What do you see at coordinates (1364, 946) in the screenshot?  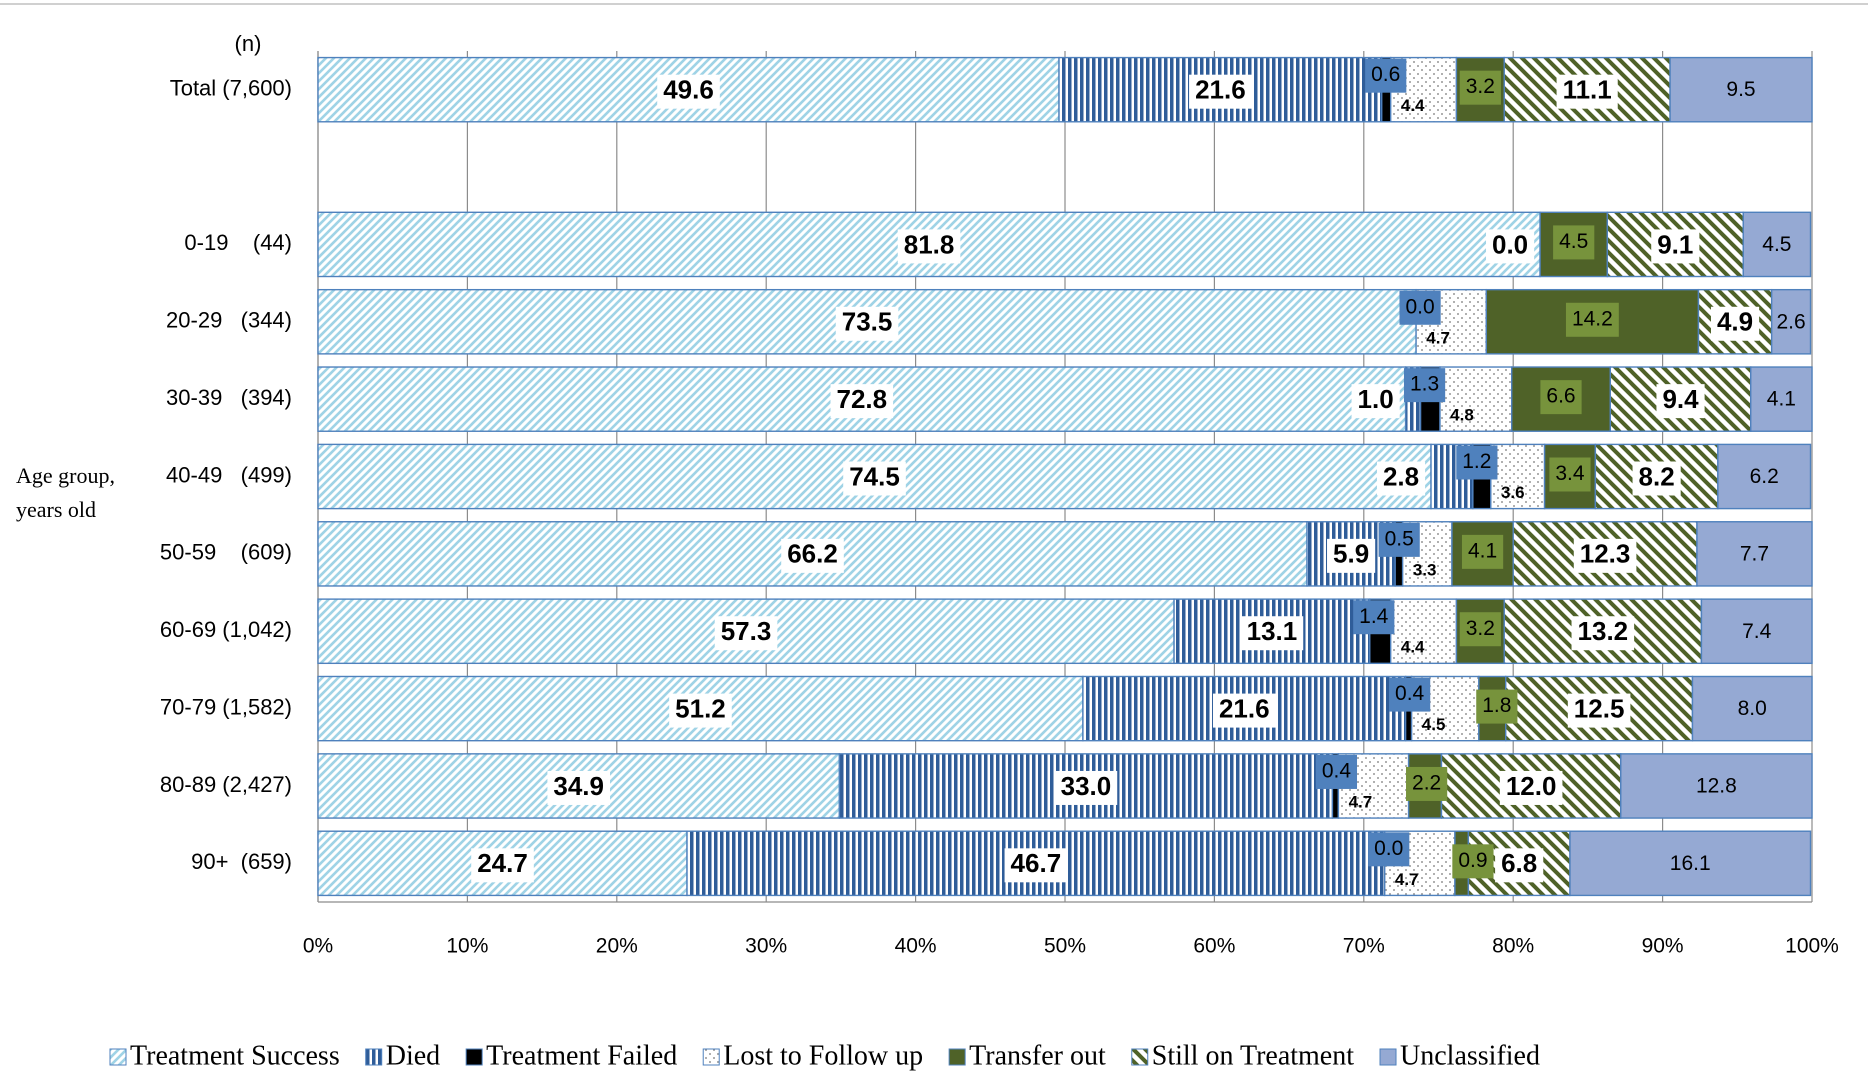 I see `x-tick-label: 70%` at bounding box center [1364, 946].